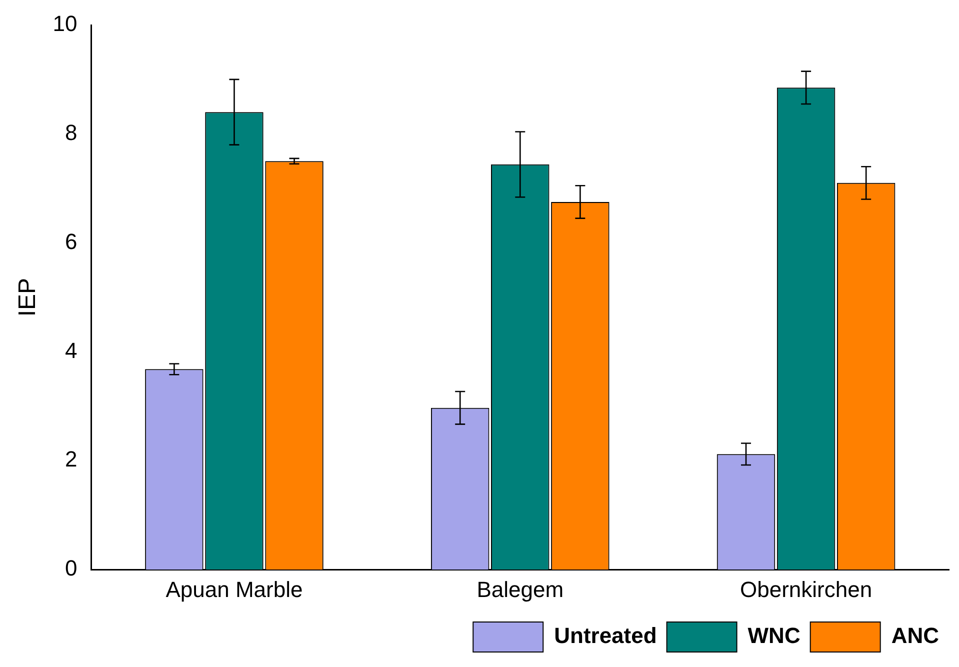 This screenshot has width=959, height=667. I want to click on legend-label: Untreated, so click(605, 635).